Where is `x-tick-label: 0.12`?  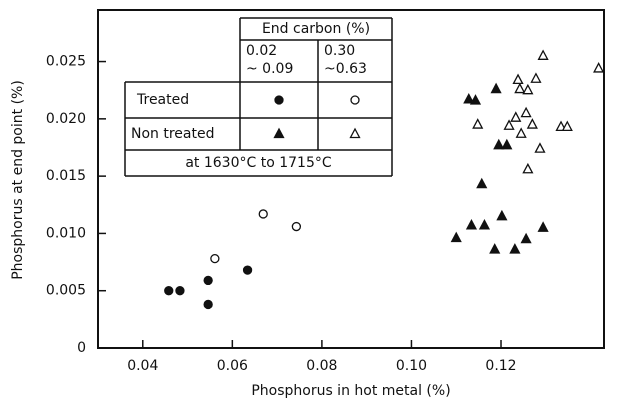
x-tick-label: 0.12 is located at coordinates (500, 366).